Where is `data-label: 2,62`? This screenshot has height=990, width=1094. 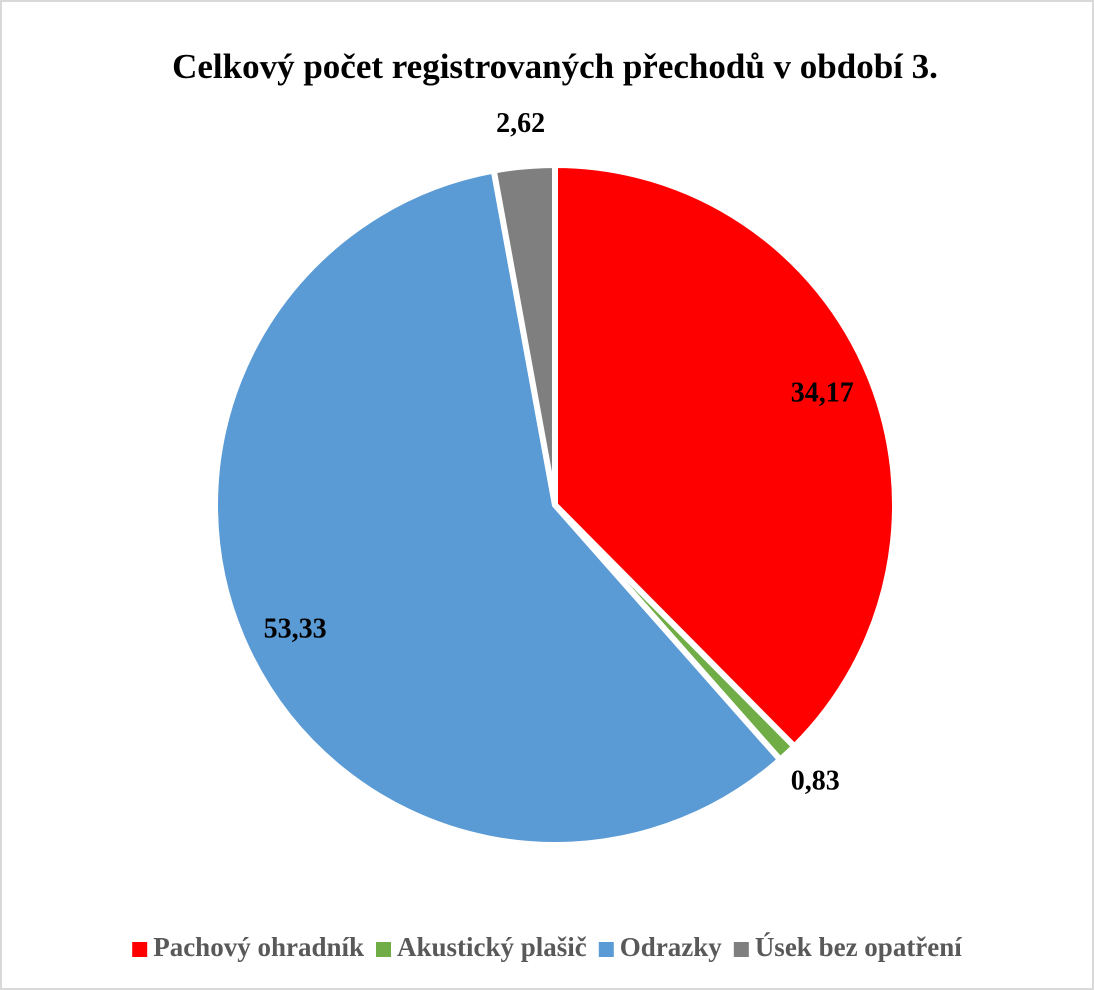 data-label: 2,62 is located at coordinates (520, 123).